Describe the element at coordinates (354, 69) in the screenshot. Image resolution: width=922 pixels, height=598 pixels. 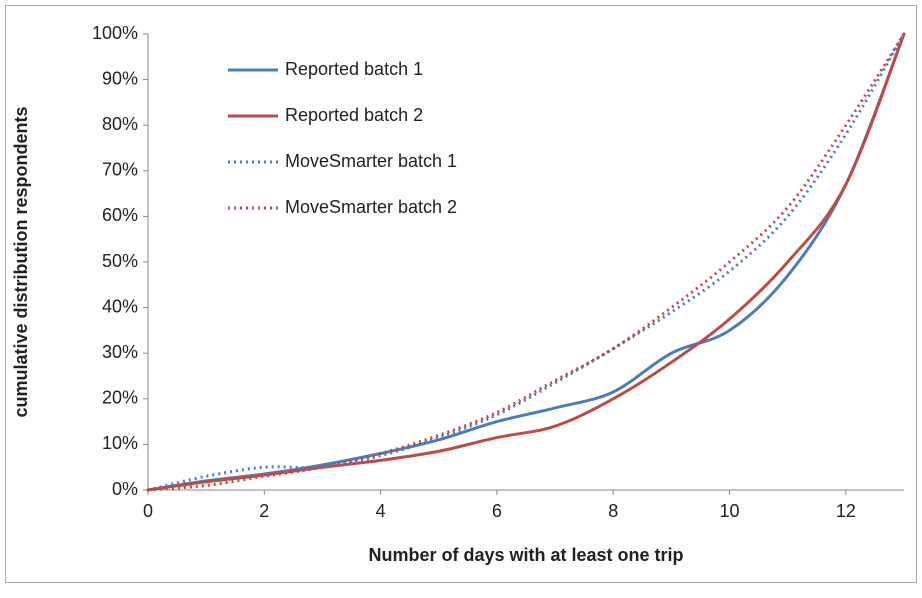
I see `legend-label: Reported batch 1` at that location.